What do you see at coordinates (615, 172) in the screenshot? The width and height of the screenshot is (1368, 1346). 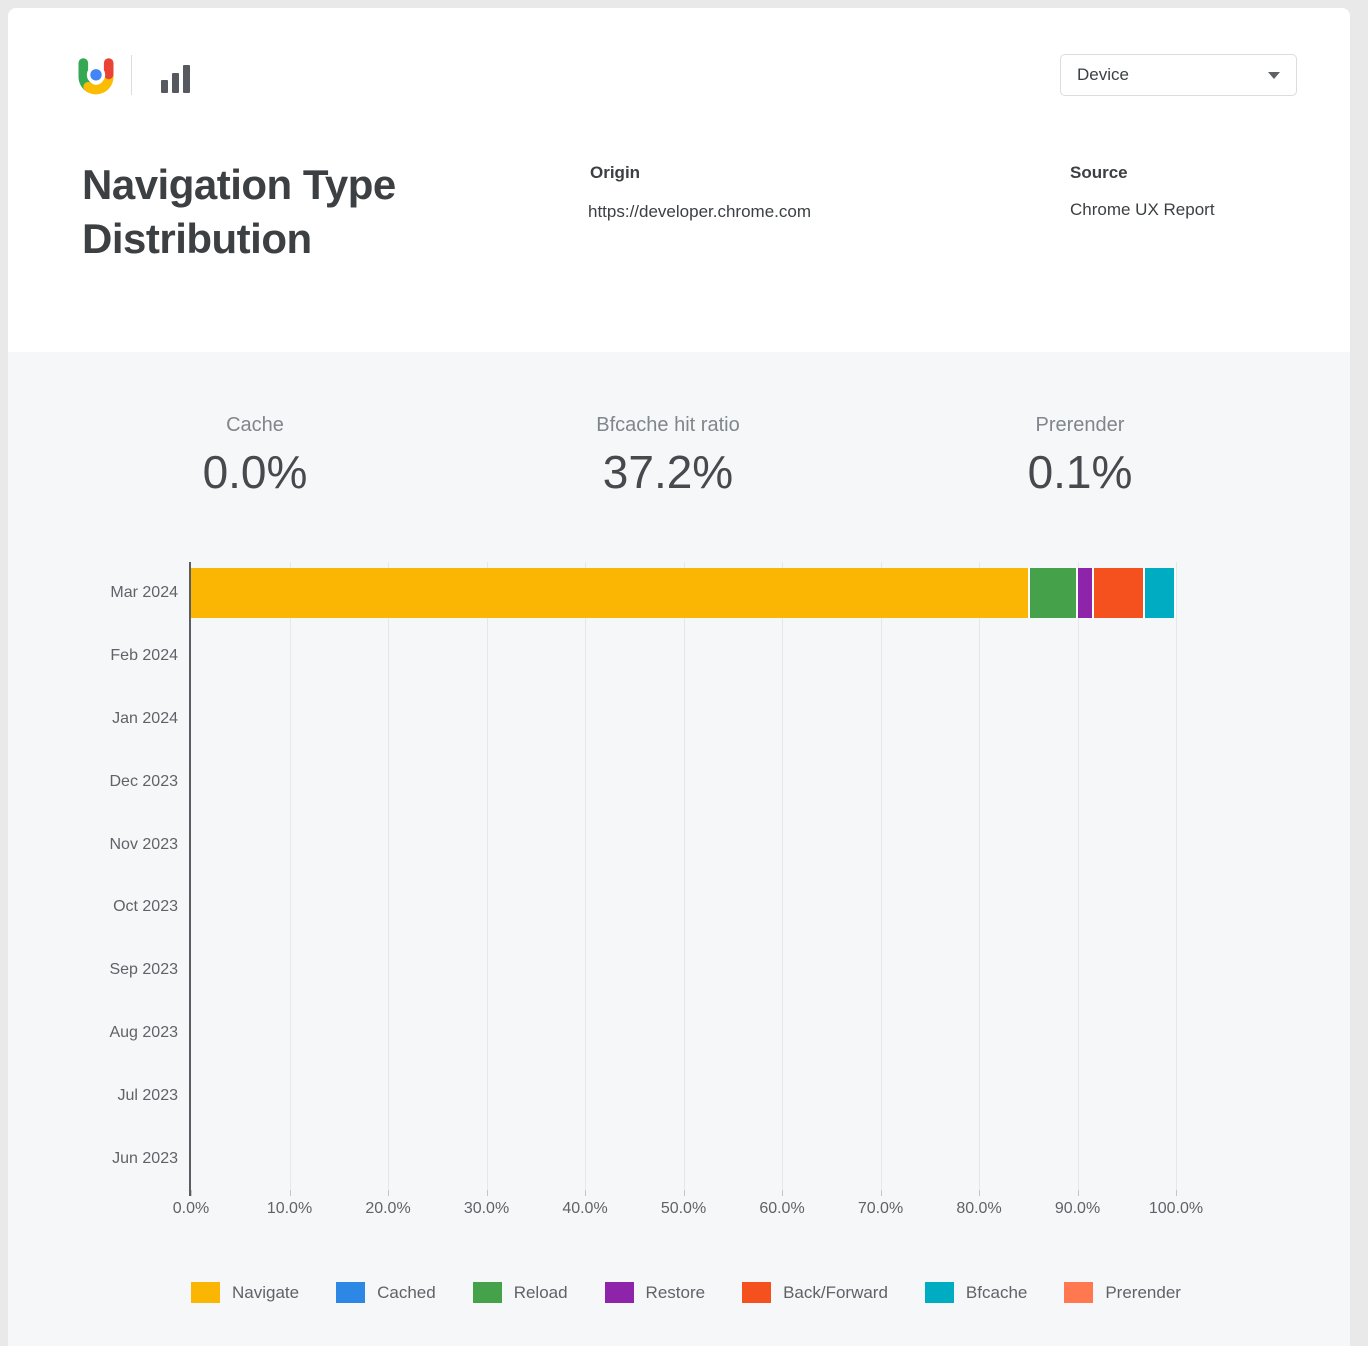 I see `origin-label: Origin` at bounding box center [615, 172].